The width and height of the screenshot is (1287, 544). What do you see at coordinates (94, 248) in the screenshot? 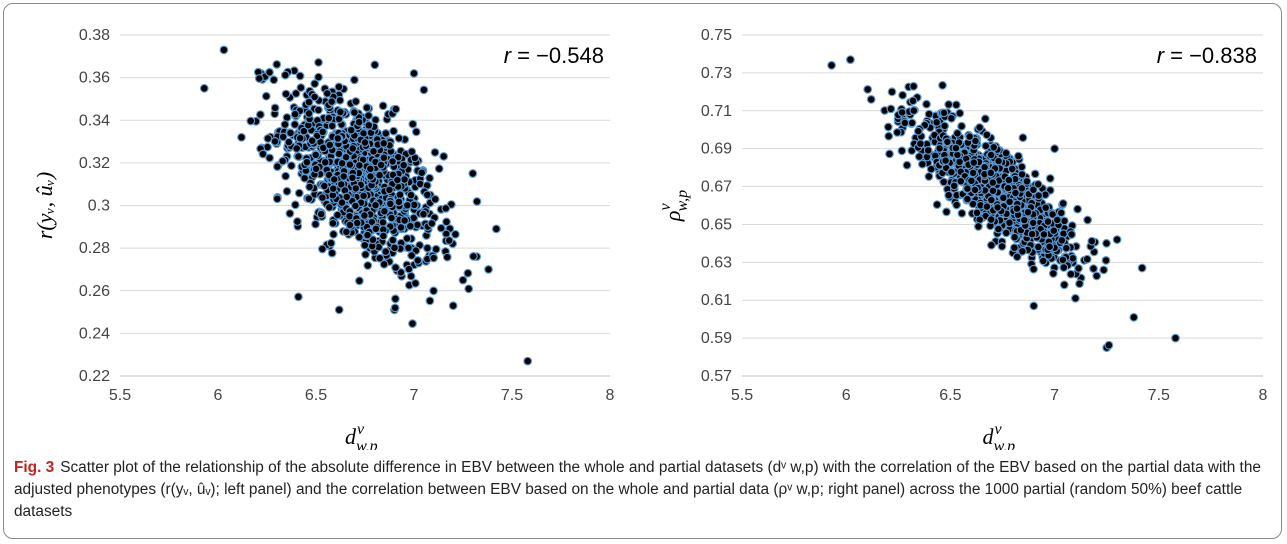
I see `y-tick-label: 0.28` at bounding box center [94, 248].